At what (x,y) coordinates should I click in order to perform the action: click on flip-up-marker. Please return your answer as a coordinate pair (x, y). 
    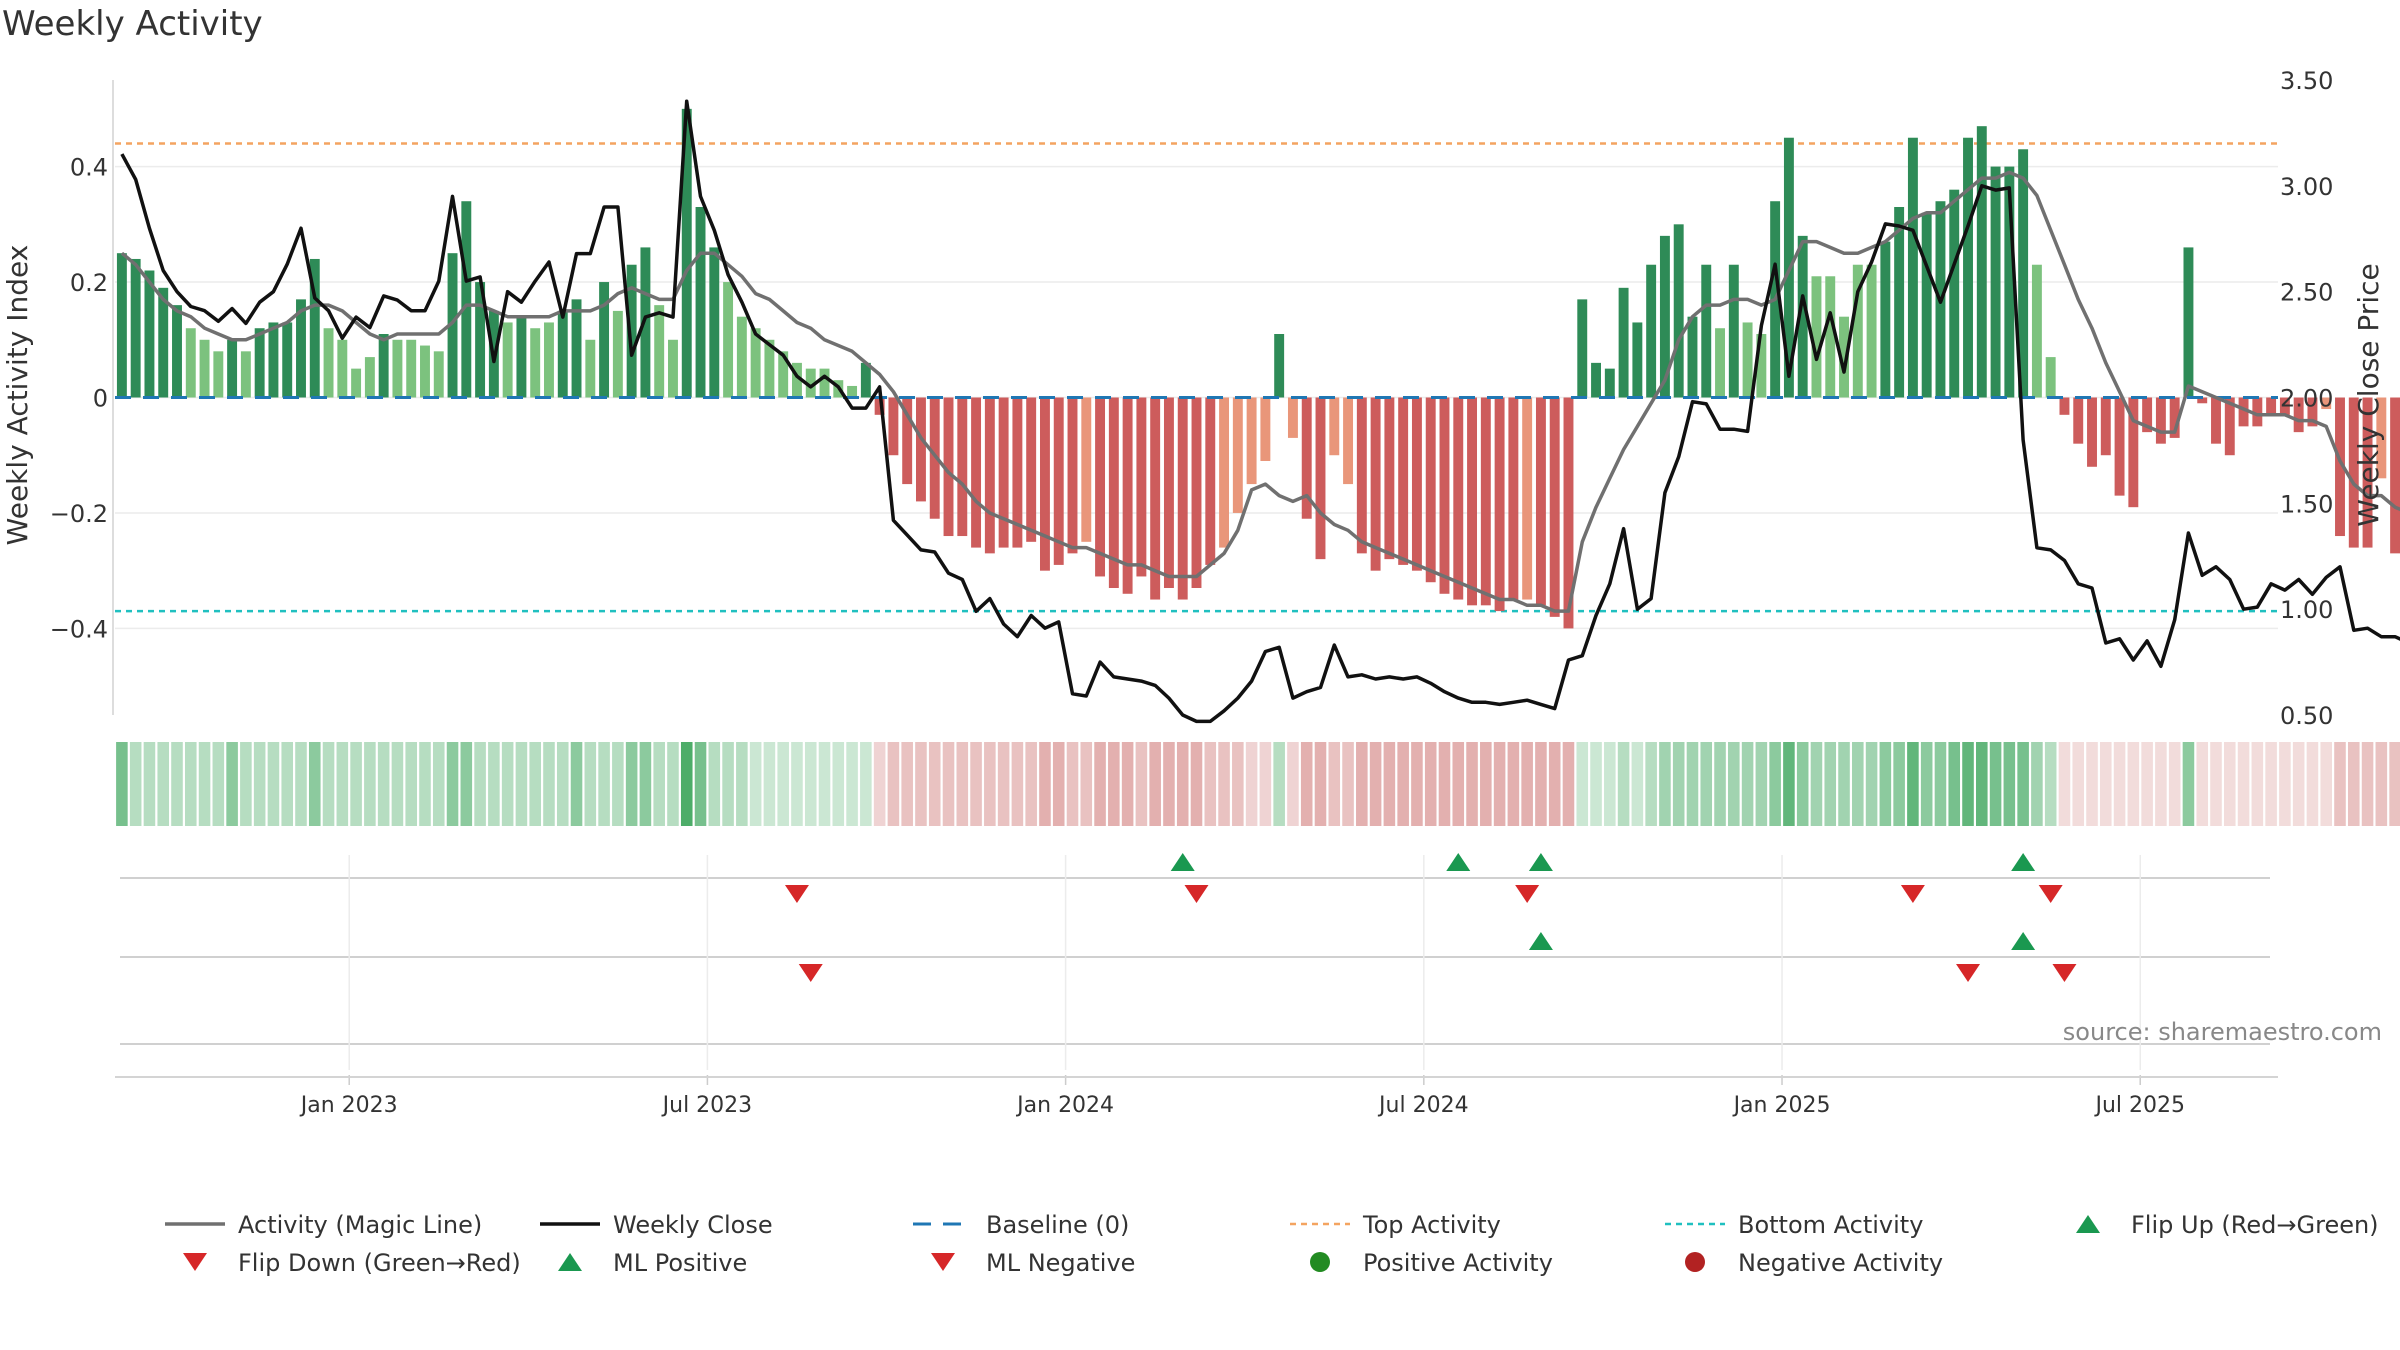
    Looking at the image, I should click on (1540, 862).